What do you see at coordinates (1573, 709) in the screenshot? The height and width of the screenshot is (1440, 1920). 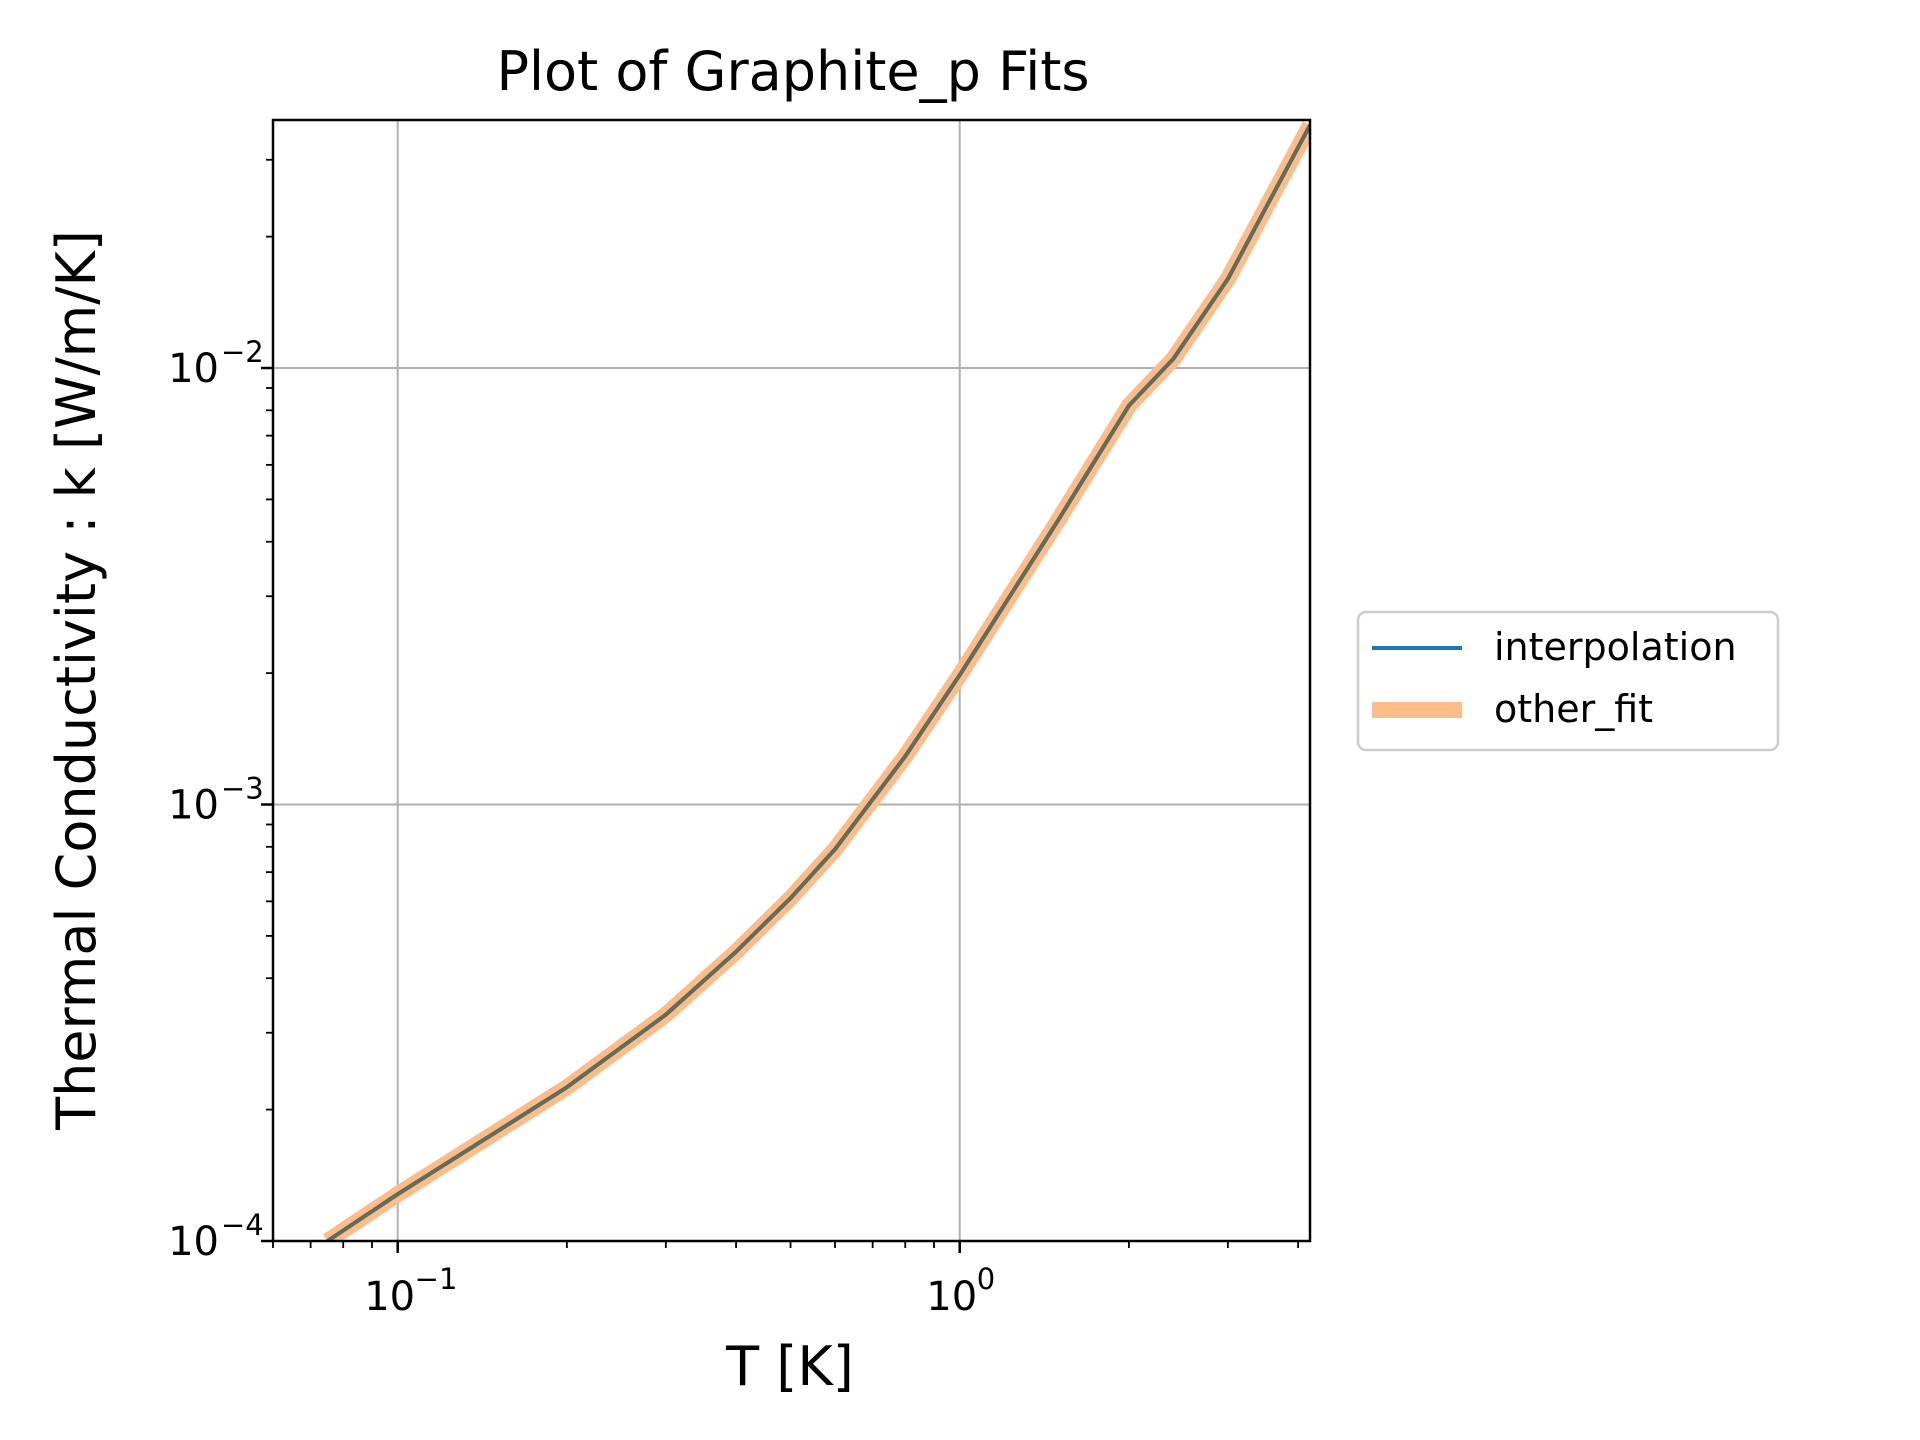 I see `legend-label-other-fit: other_fit` at bounding box center [1573, 709].